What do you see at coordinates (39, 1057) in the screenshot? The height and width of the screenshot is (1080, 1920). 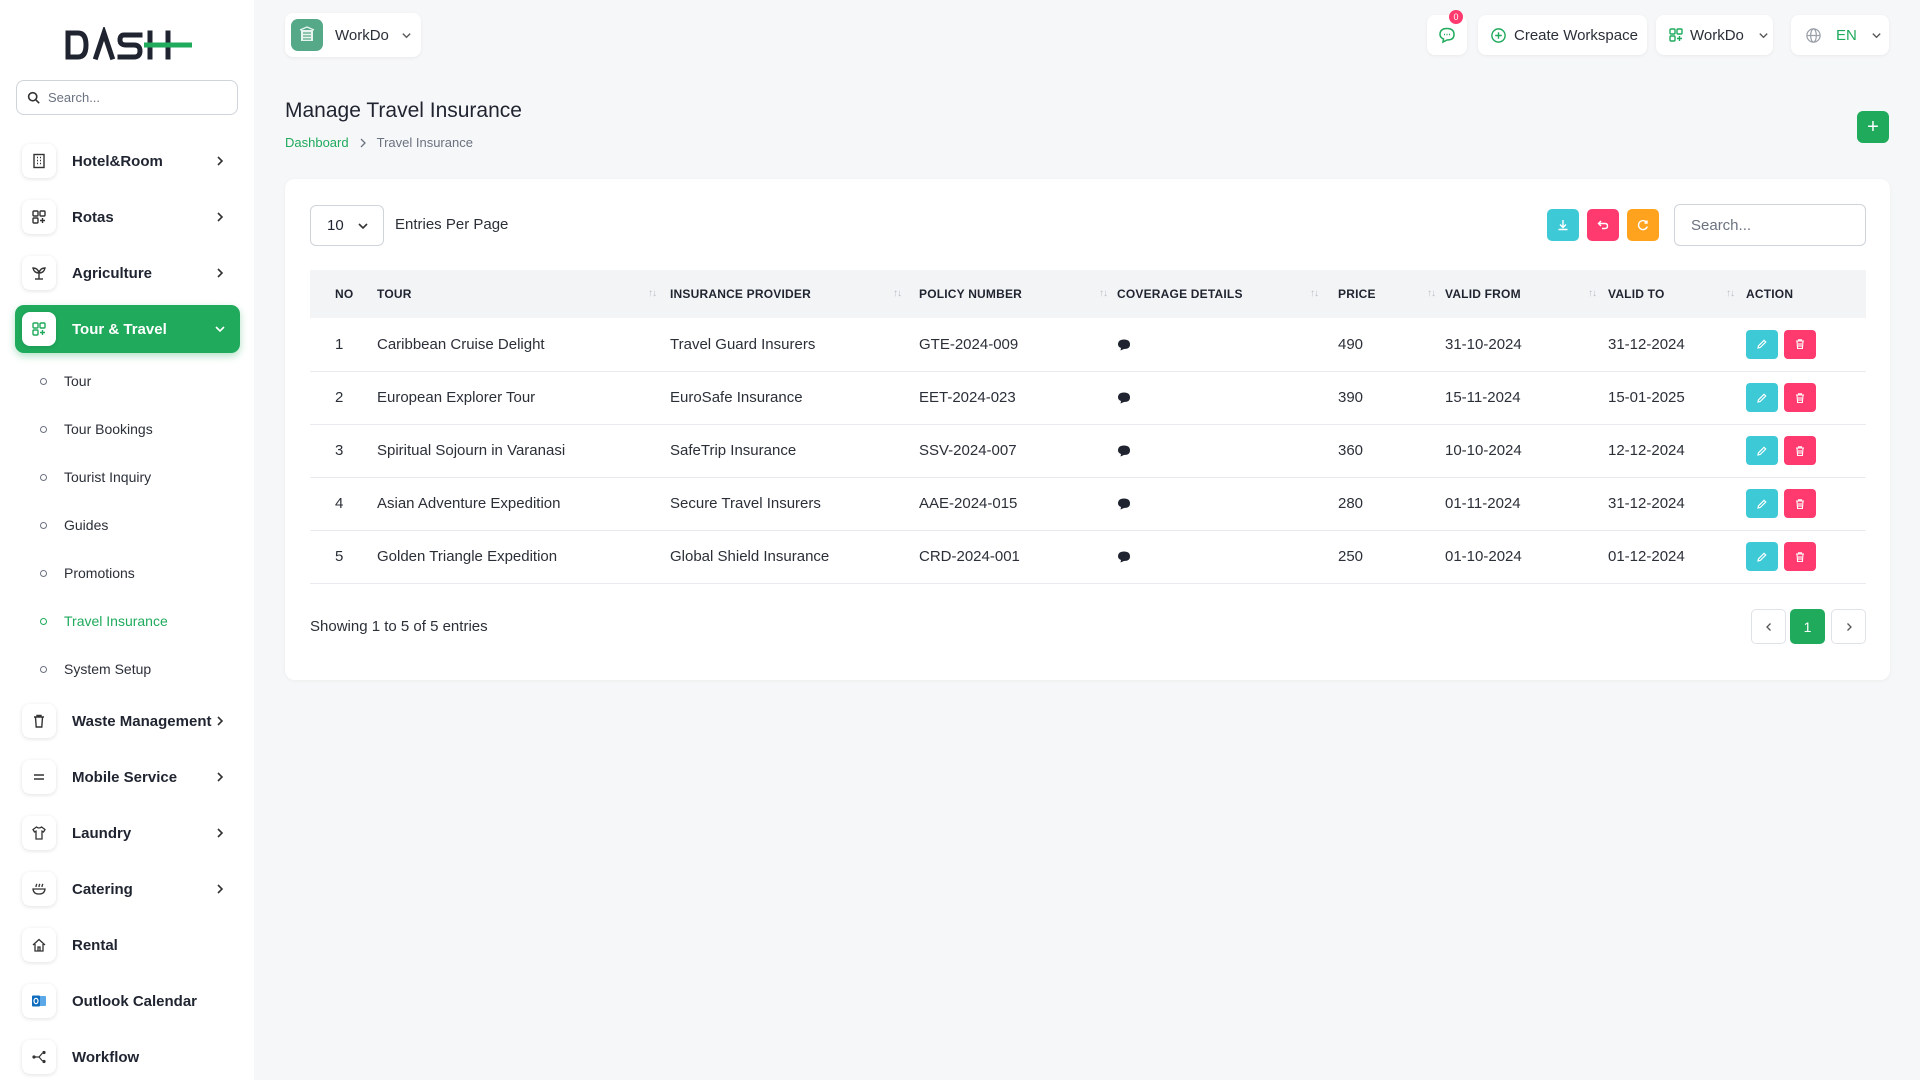 I see `workflow-icon` at bounding box center [39, 1057].